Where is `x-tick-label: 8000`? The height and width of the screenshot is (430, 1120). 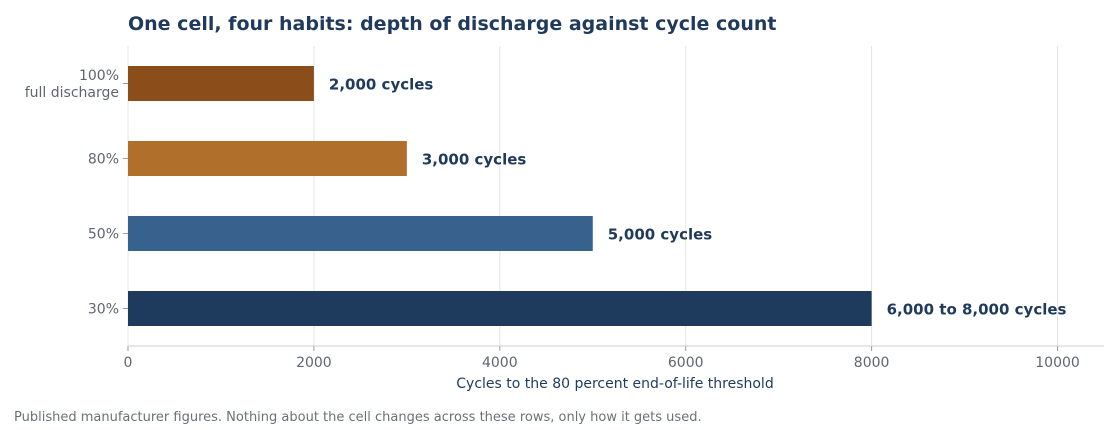 x-tick-label: 8000 is located at coordinates (872, 363).